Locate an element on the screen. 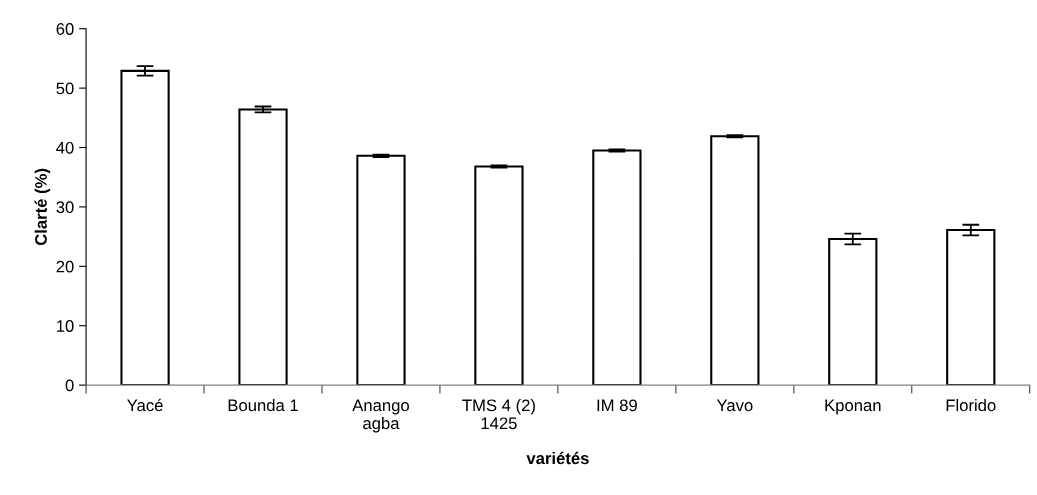 Image resolution: width=1037 pixels, height=495 pixels. x-tick-label: TMS 4 (2) 1425 is located at coordinates (498, 414).